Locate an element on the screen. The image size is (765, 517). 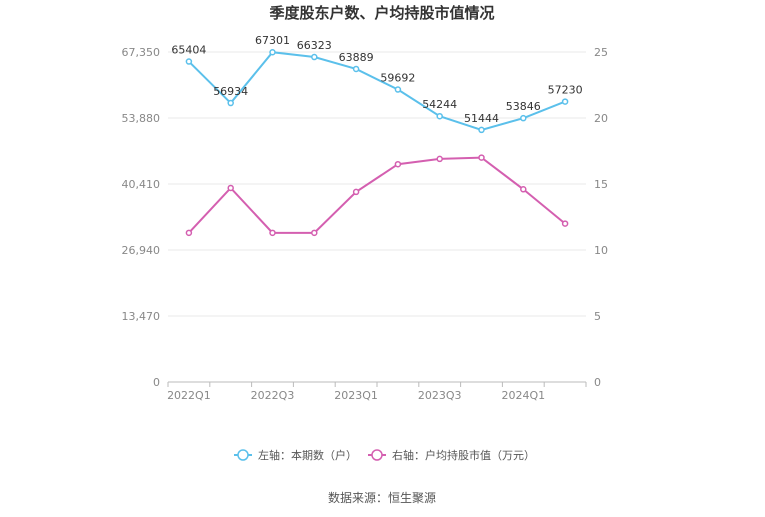
data-label: 56934 is located at coordinates (230, 91).